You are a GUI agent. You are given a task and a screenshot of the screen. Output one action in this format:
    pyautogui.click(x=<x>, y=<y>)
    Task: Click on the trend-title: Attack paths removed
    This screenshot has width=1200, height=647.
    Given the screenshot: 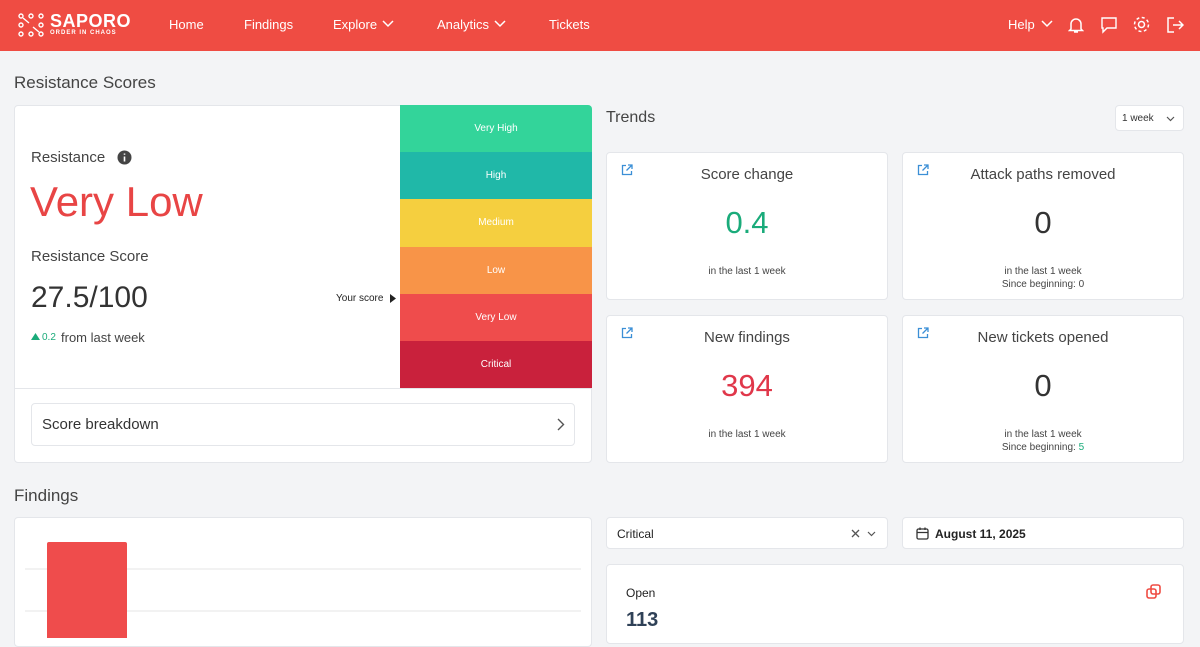 What is the action you would take?
    pyautogui.click(x=1043, y=174)
    